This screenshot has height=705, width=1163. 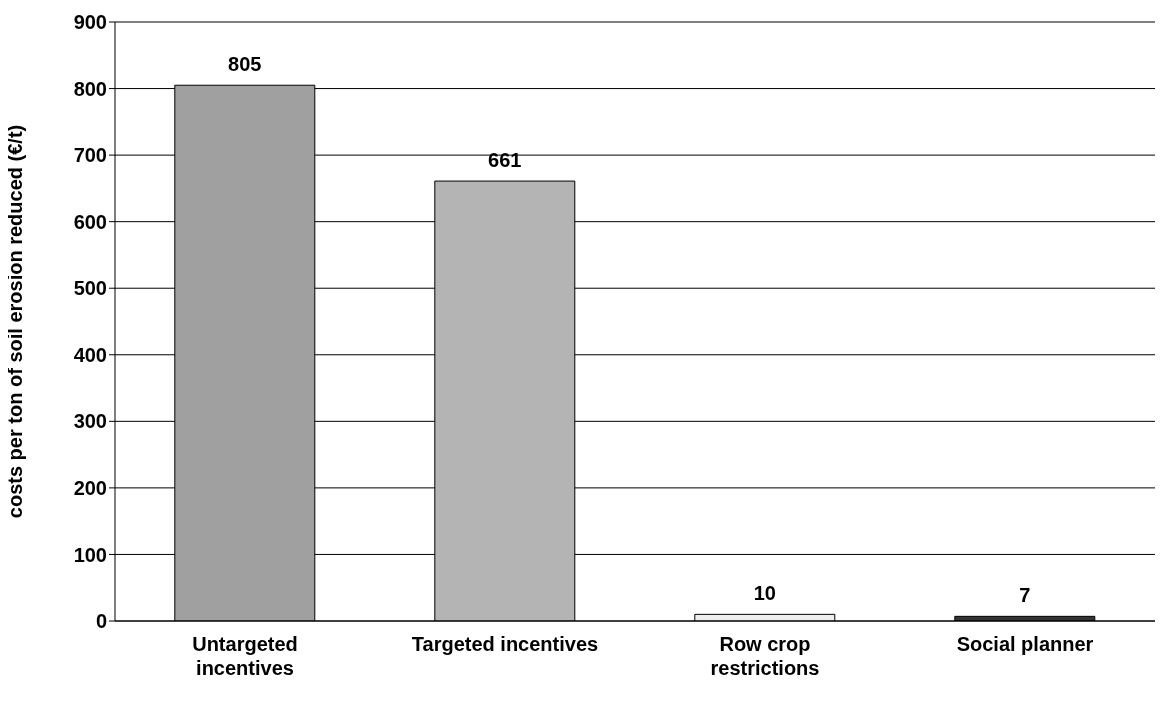 I want to click on y-tick-label: 200, so click(x=90, y=487).